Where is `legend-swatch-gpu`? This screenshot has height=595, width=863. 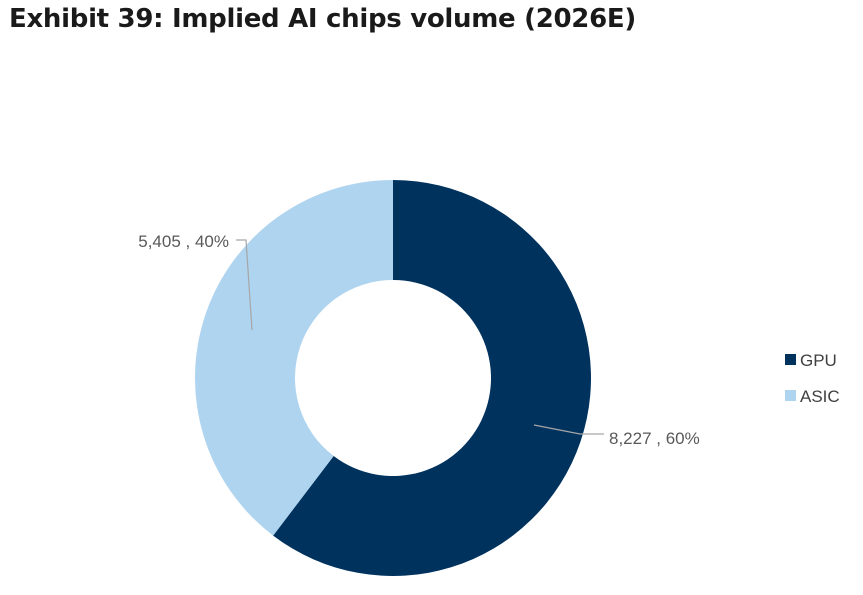
legend-swatch-gpu is located at coordinates (790, 359).